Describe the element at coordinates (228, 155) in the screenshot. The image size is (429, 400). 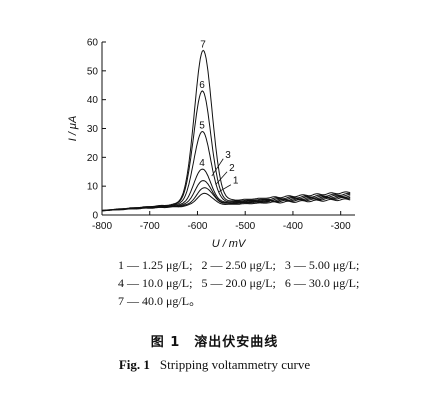
I see `series-3-label: 3` at that location.